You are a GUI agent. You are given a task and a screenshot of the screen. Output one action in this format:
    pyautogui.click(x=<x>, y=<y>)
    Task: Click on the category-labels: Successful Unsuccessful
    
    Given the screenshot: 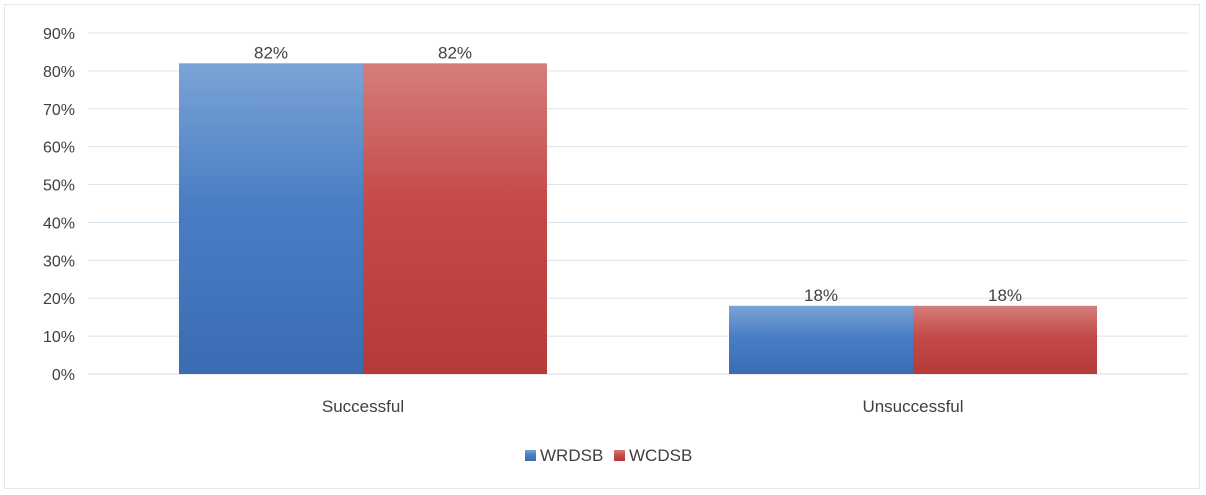 What is the action you would take?
    pyautogui.click(x=643, y=406)
    